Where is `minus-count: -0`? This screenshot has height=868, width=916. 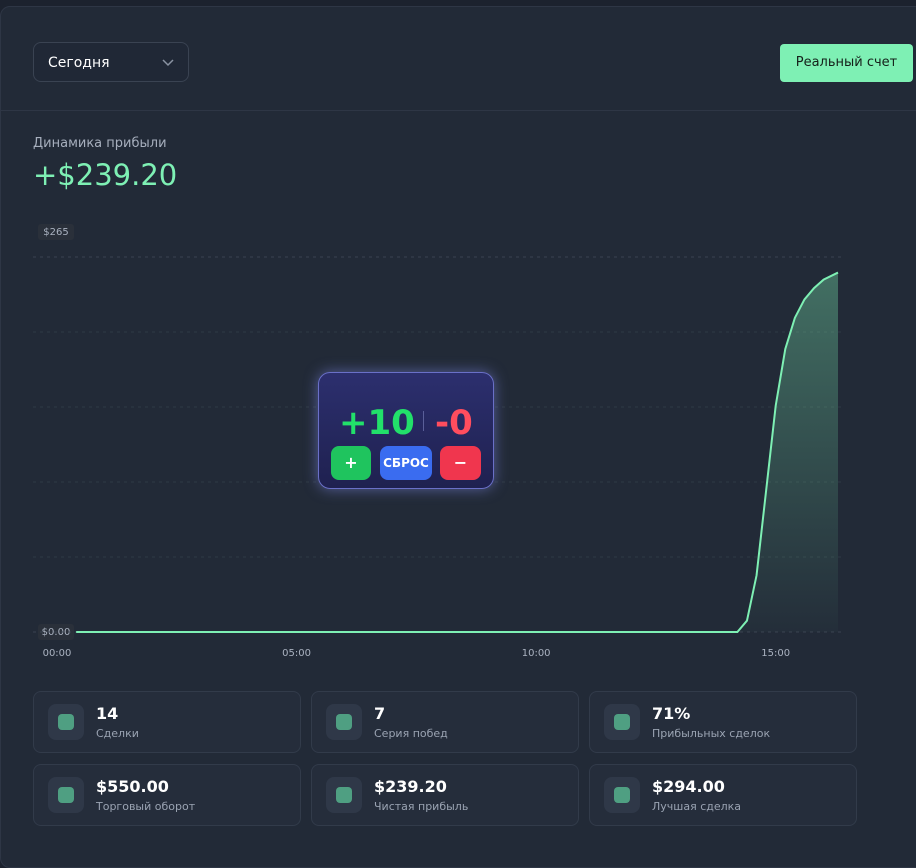 minus-count: -0 is located at coordinates (454, 423).